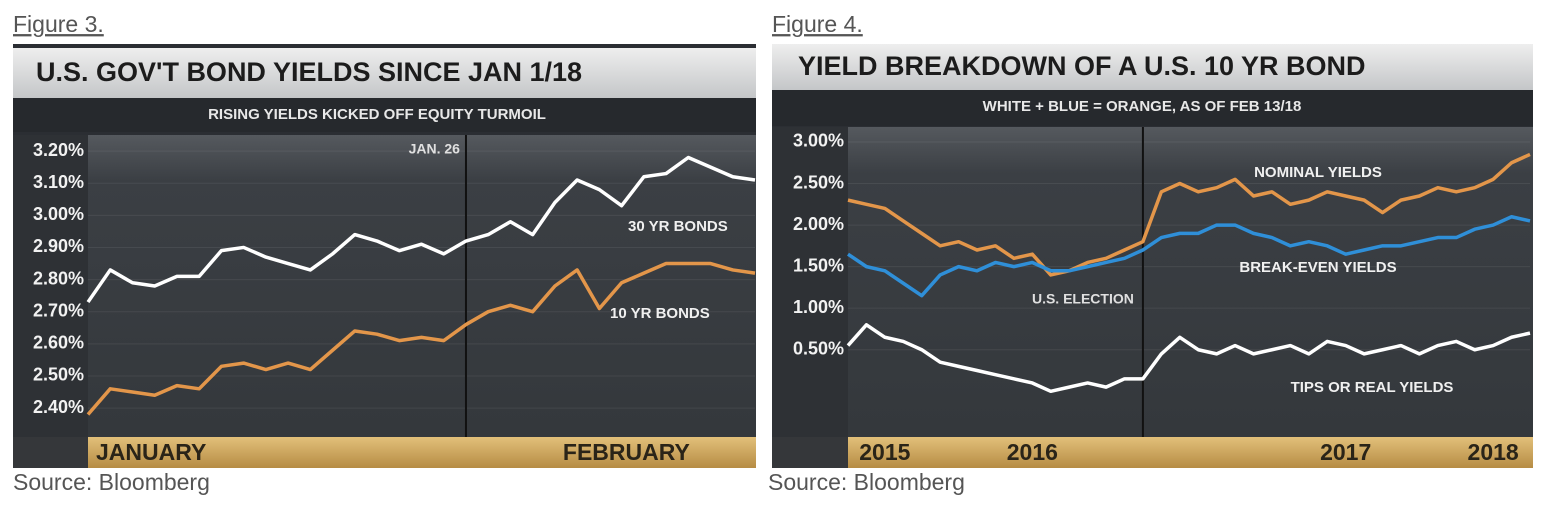 This screenshot has height=507, width=1542. Describe the element at coordinates (1345, 452) in the screenshot. I see `x-tick-label: 2017` at that location.